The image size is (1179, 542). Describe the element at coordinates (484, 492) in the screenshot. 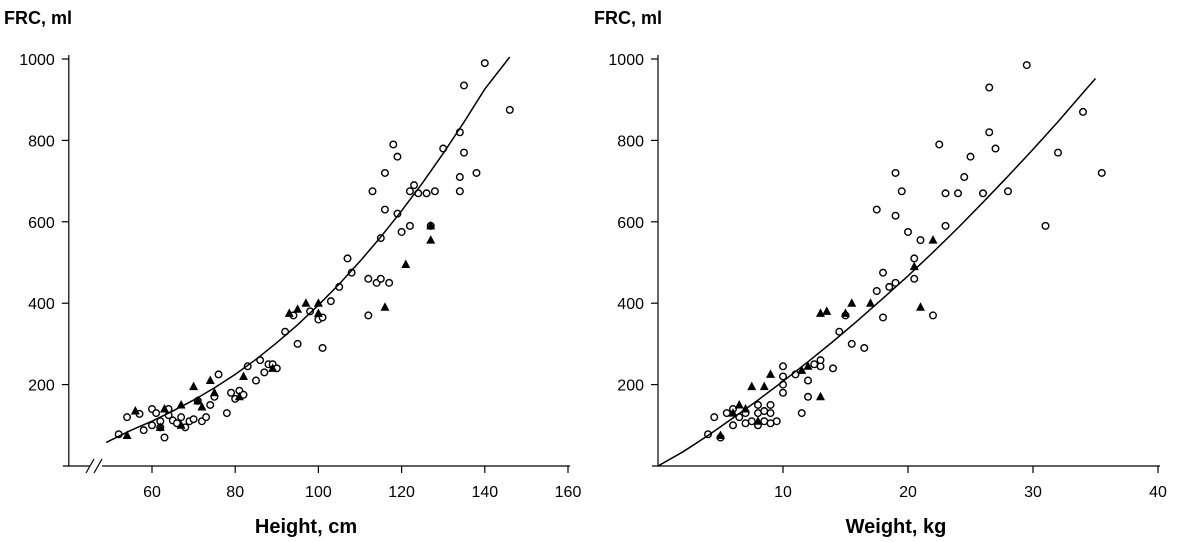

I see `x-tick-label: 140` at that location.